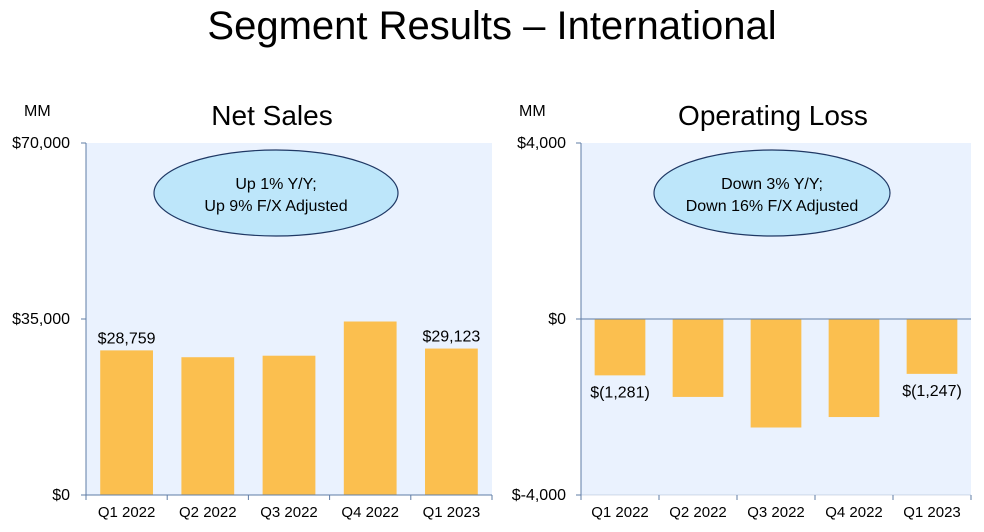 The height and width of the screenshot is (532, 984). I want to click on operating-loss-data-label-5: $(1,247), so click(932, 391).